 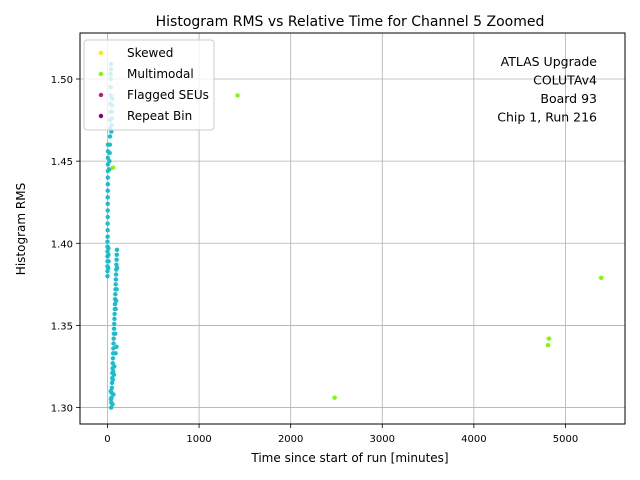 What do you see at coordinates (62, 409) in the screenshot?
I see `y-tick-label: 1.30` at bounding box center [62, 409].